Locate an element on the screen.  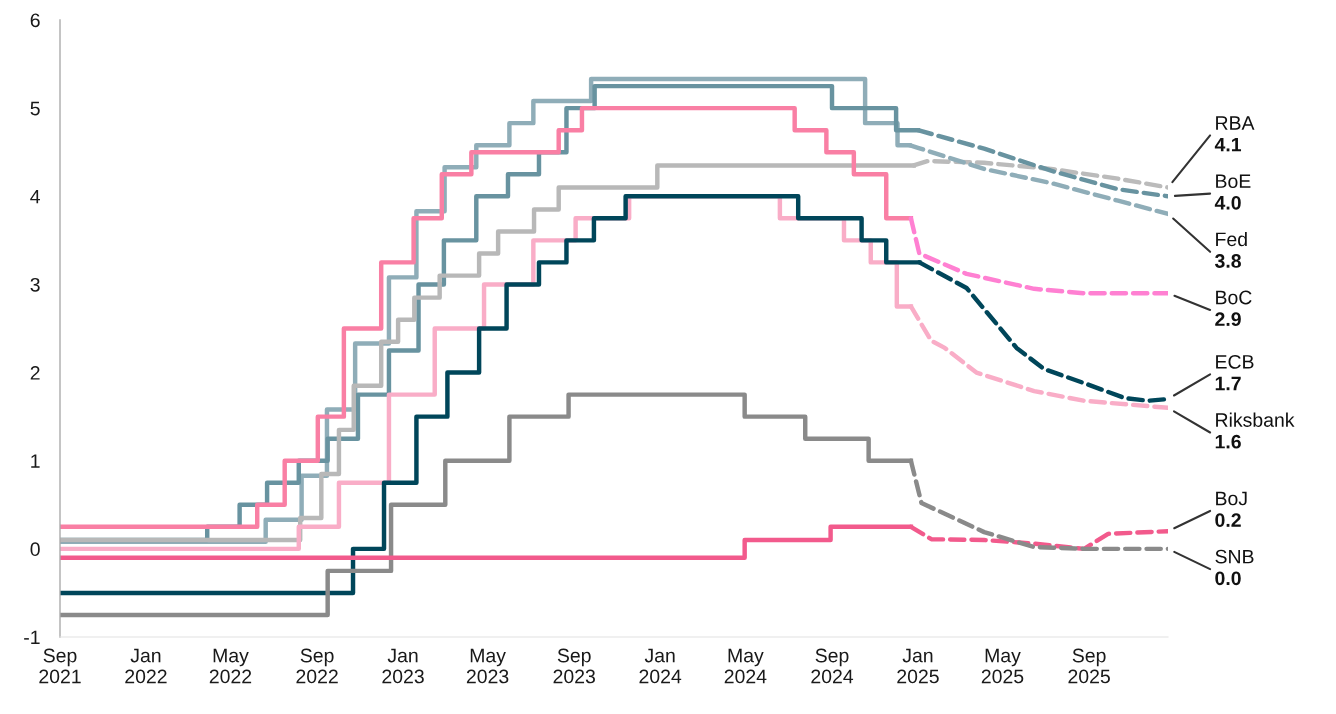
data-label: 2.9 is located at coordinates (1228, 319).